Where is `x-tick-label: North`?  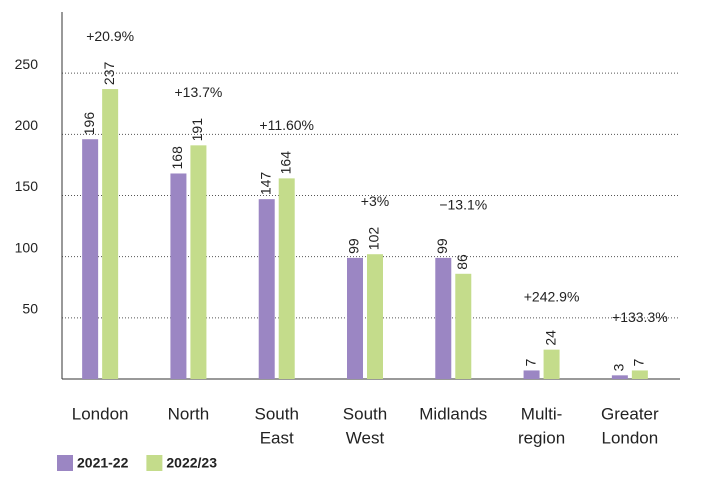 x-tick-label: North is located at coordinates (189, 413).